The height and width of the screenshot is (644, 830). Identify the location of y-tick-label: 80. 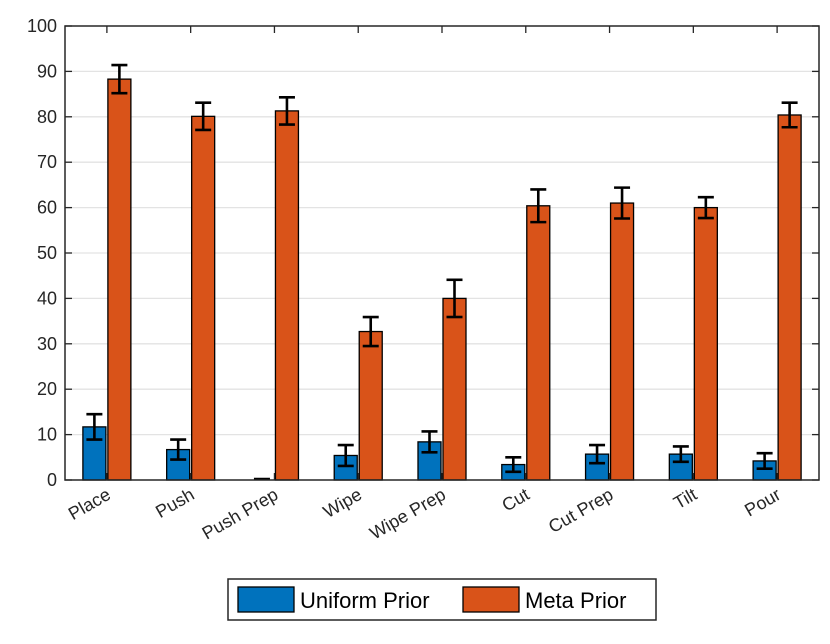
(47, 117).